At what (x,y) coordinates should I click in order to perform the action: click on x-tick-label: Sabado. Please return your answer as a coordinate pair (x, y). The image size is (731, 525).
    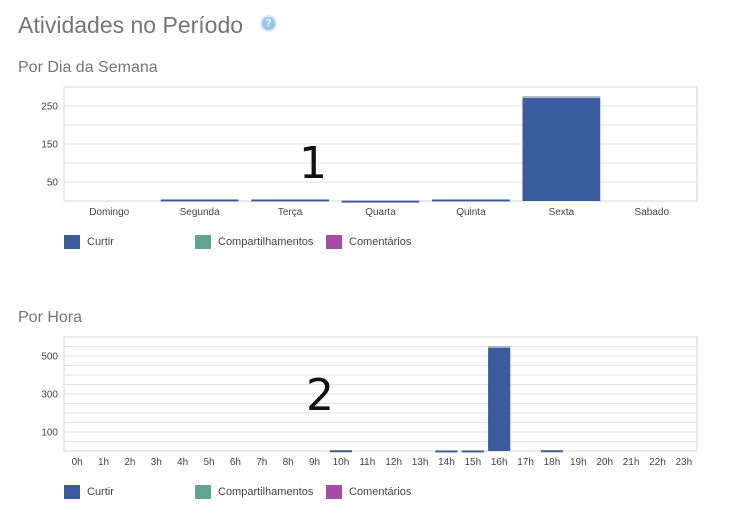
    Looking at the image, I should click on (652, 212).